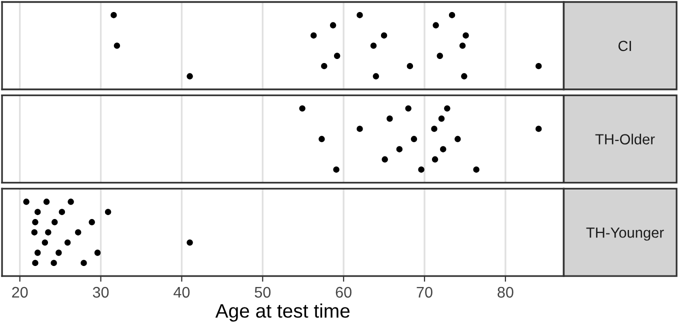 This screenshot has width=680, height=331. Describe the element at coordinates (262, 292) in the screenshot. I see `x-tick-label: 50` at that location.